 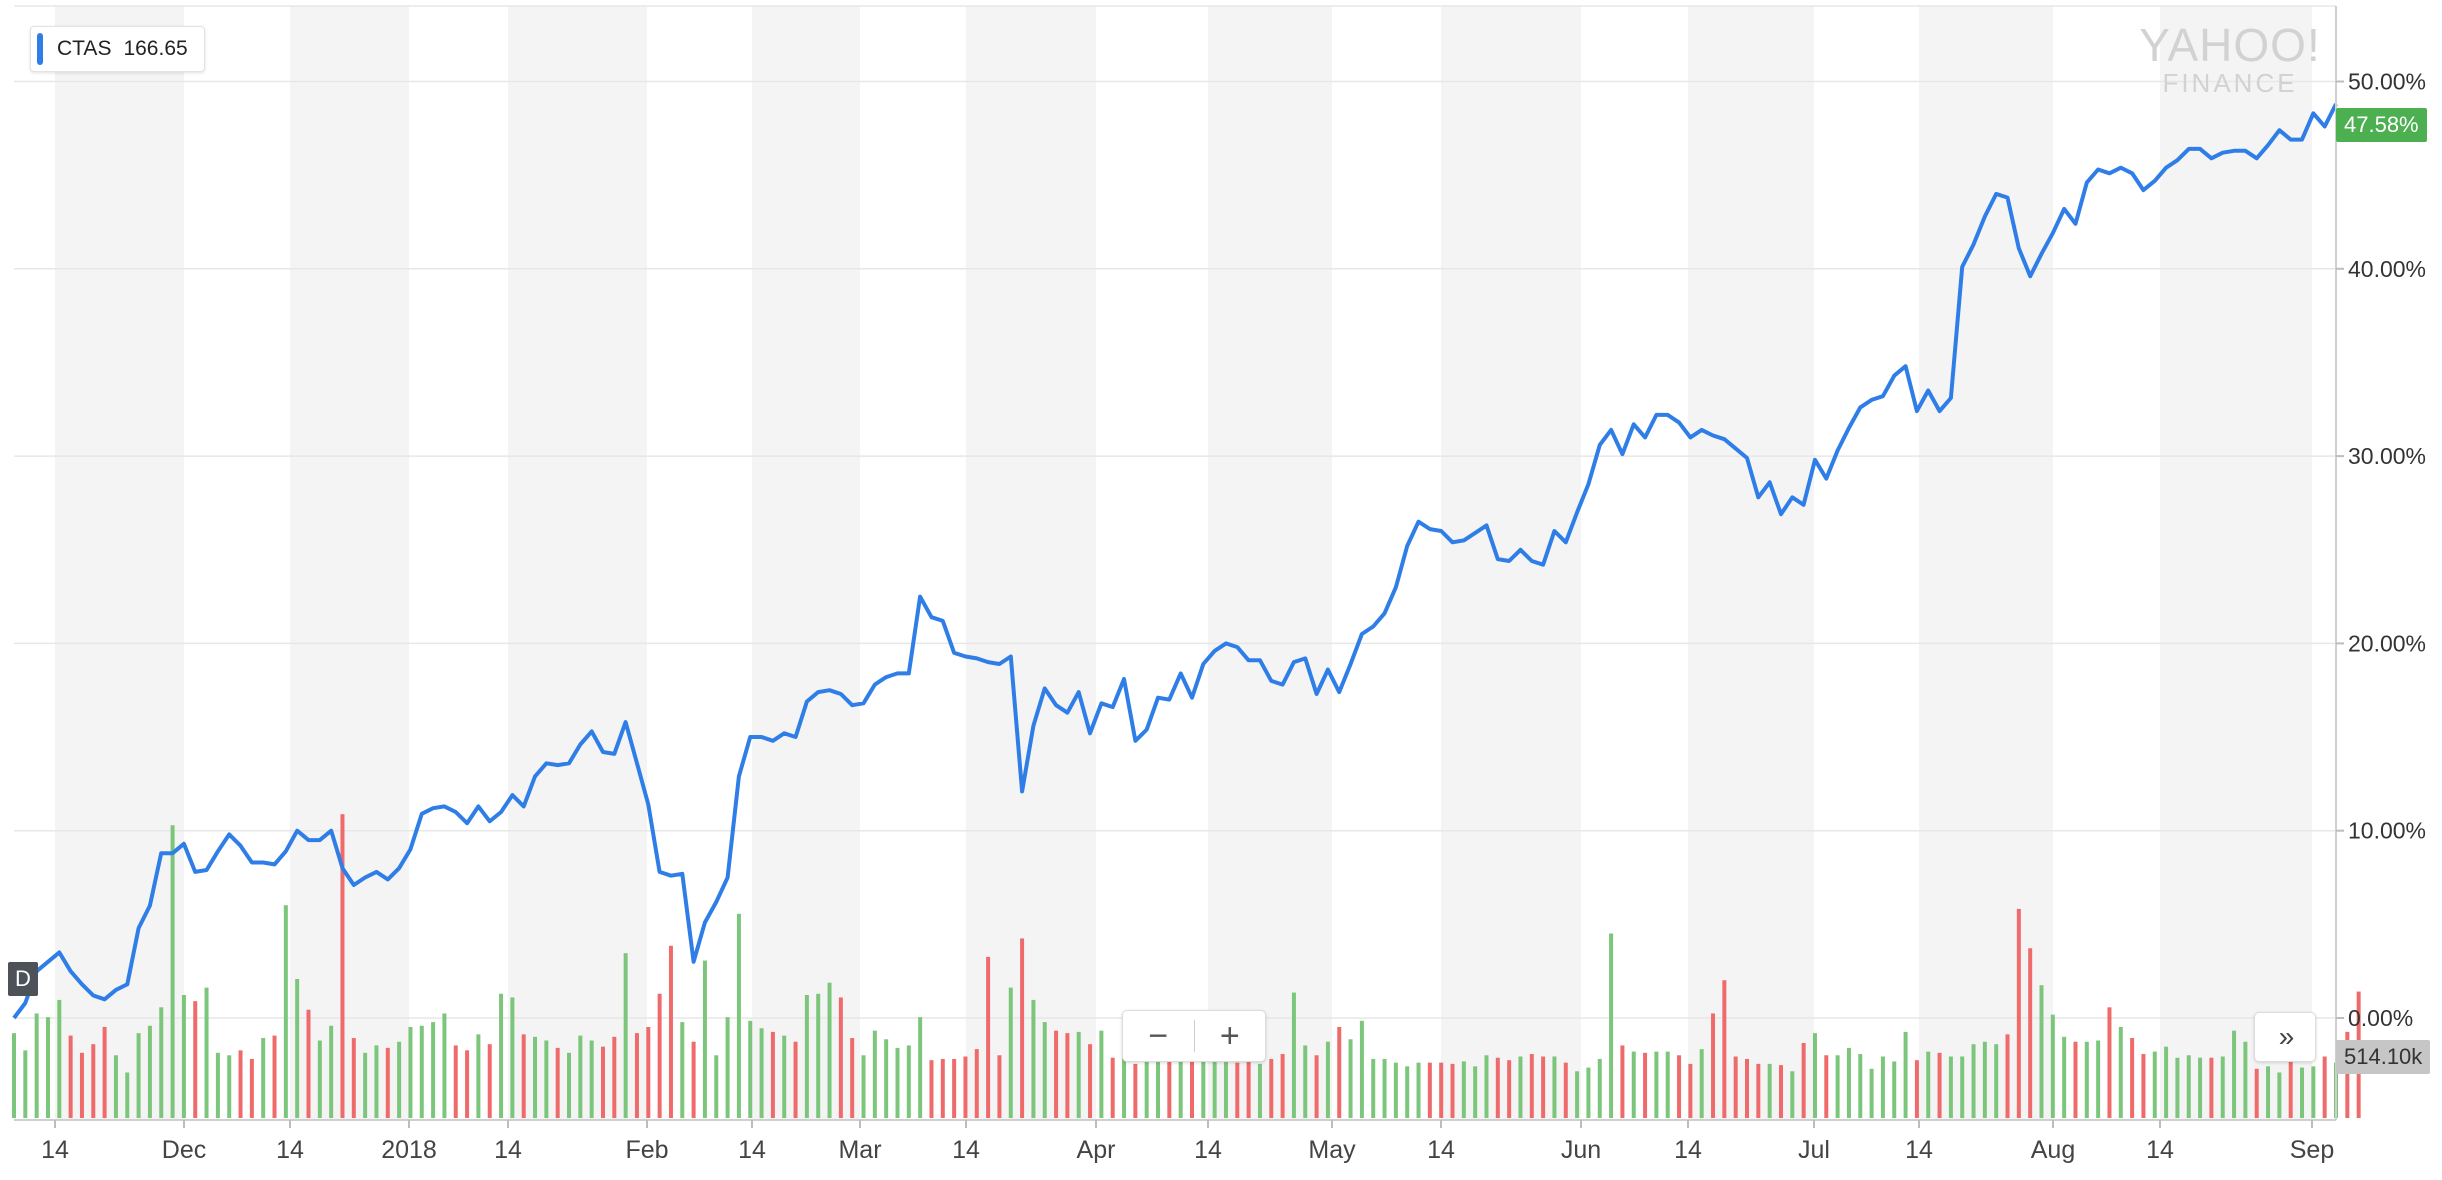 What do you see at coordinates (1158, 1035) in the screenshot?
I see `zoom-out-button: −` at bounding box center [1158, 1035].